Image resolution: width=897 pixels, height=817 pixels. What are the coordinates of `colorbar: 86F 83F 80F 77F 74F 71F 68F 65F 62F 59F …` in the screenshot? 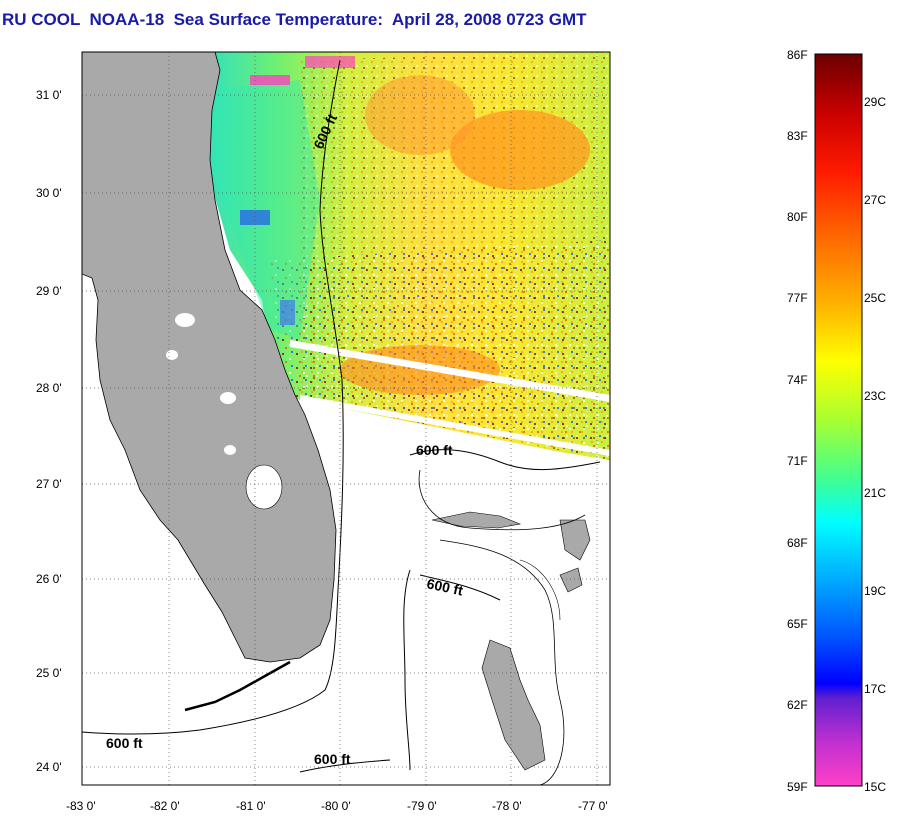 It's located at (836, 421).